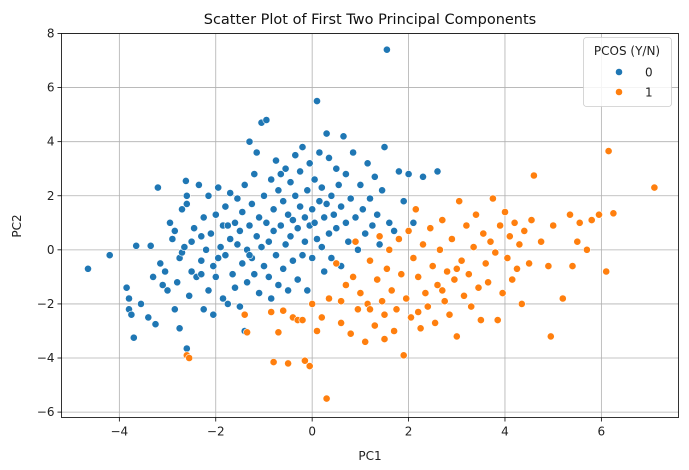 The width and height of the screenshot is (689, 470). Describe the element at coordinates (357, 428) in the screenshot. I see `x-axis-ticks: −4 −2 0 2 4 6` at that location.